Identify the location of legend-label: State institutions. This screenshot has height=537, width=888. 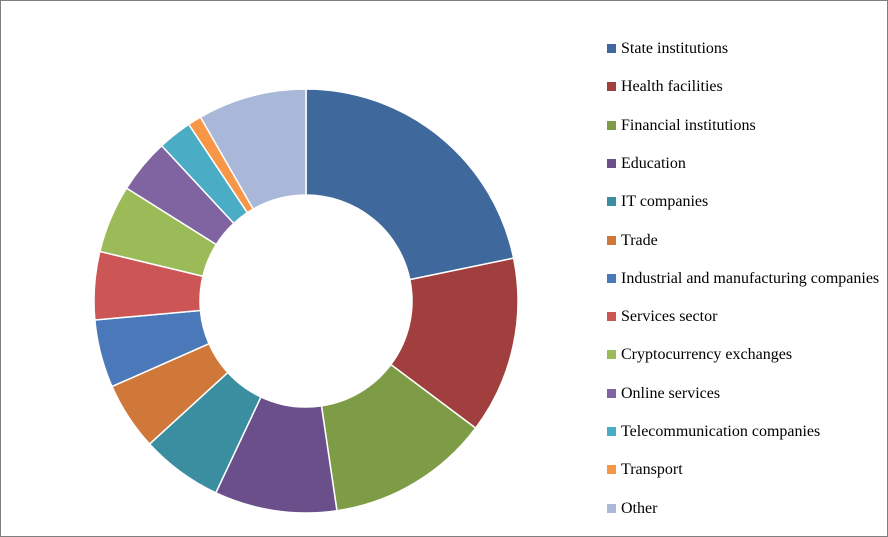
(675, 48).